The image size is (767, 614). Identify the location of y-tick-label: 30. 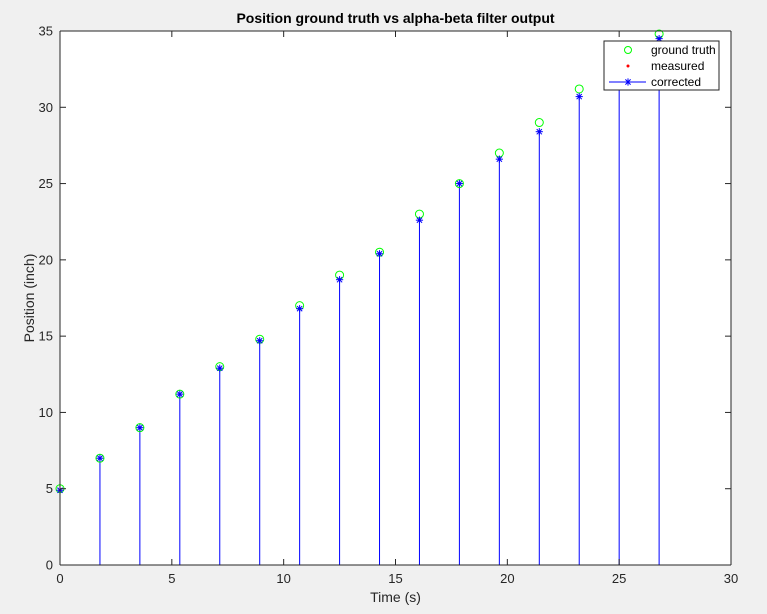
(46, 107).